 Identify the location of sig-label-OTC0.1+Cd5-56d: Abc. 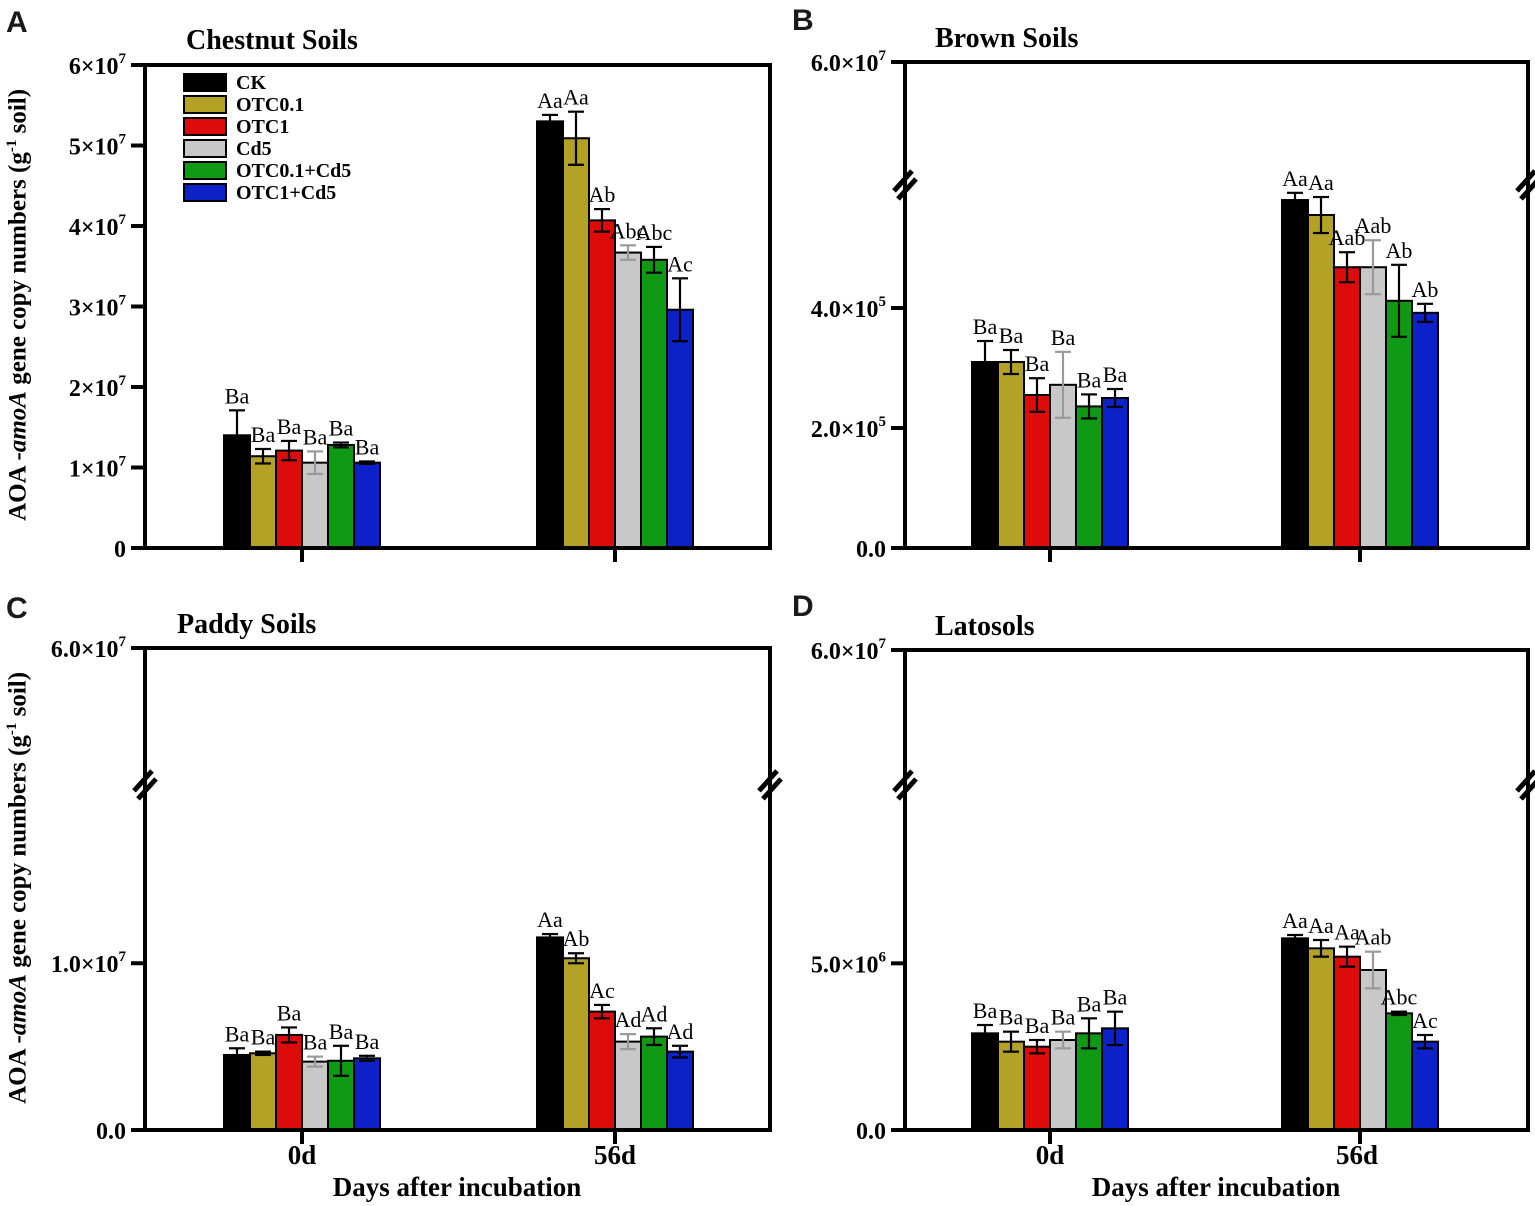
(1399, 997).